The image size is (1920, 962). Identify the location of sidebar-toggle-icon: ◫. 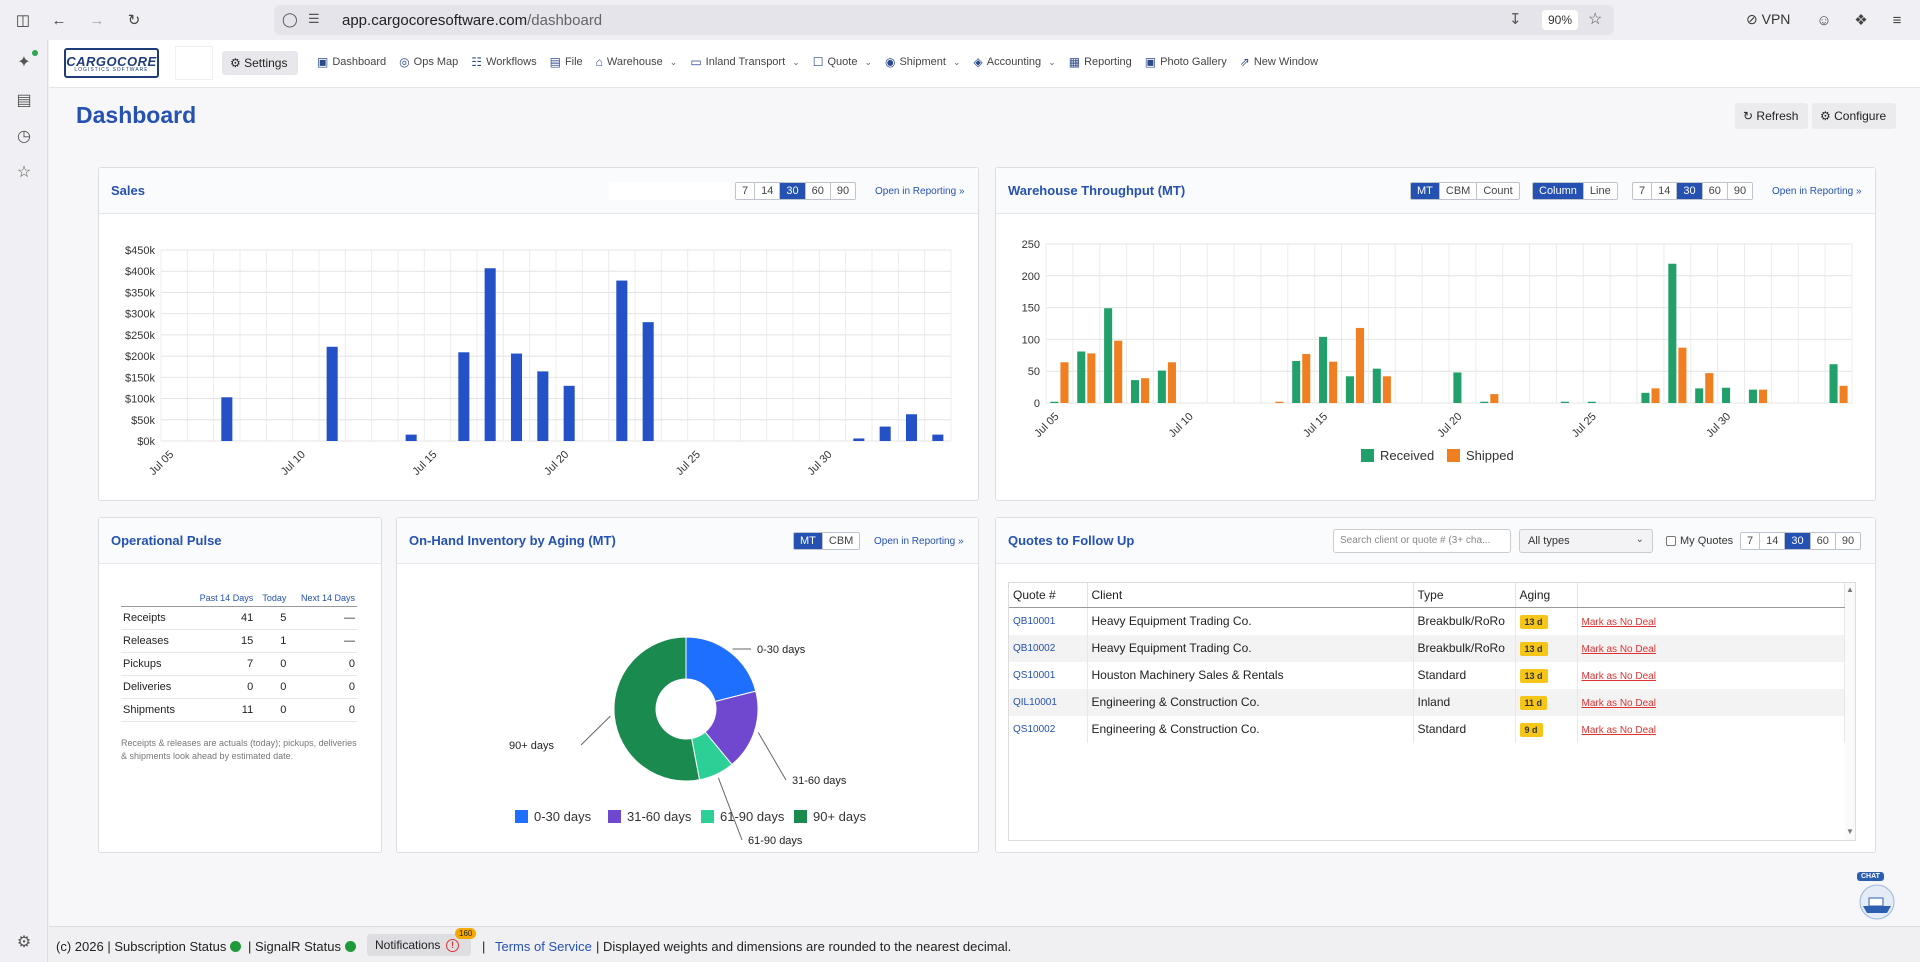
(23, 20).